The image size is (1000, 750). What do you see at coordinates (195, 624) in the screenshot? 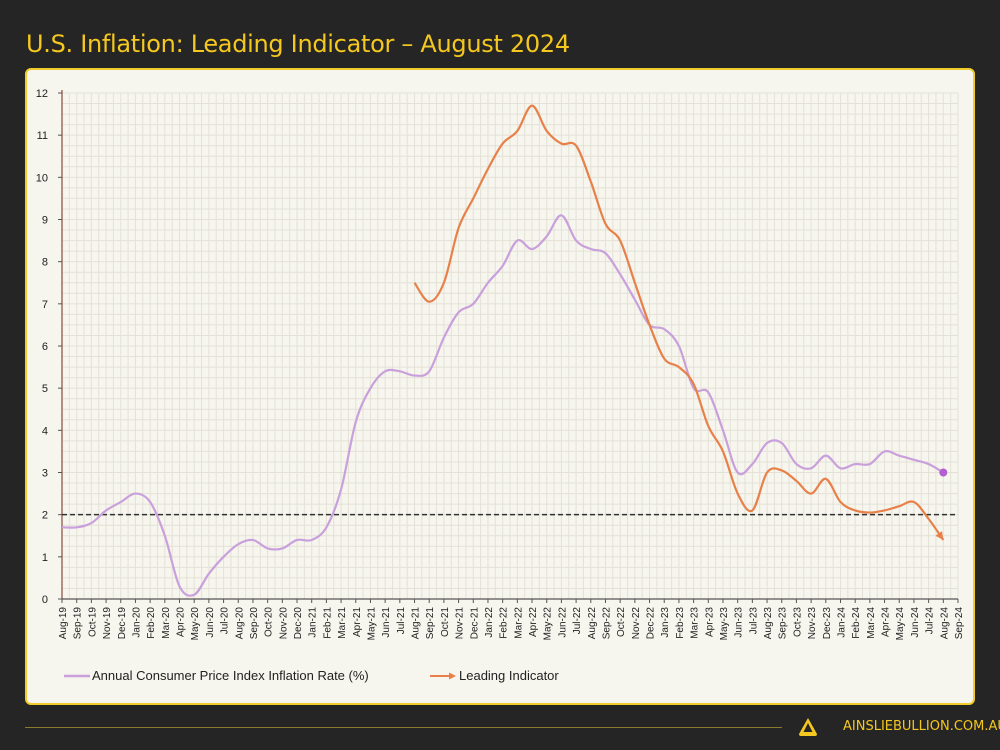
I see `x-tick-label: May-20` at bounding box center [195, 624].